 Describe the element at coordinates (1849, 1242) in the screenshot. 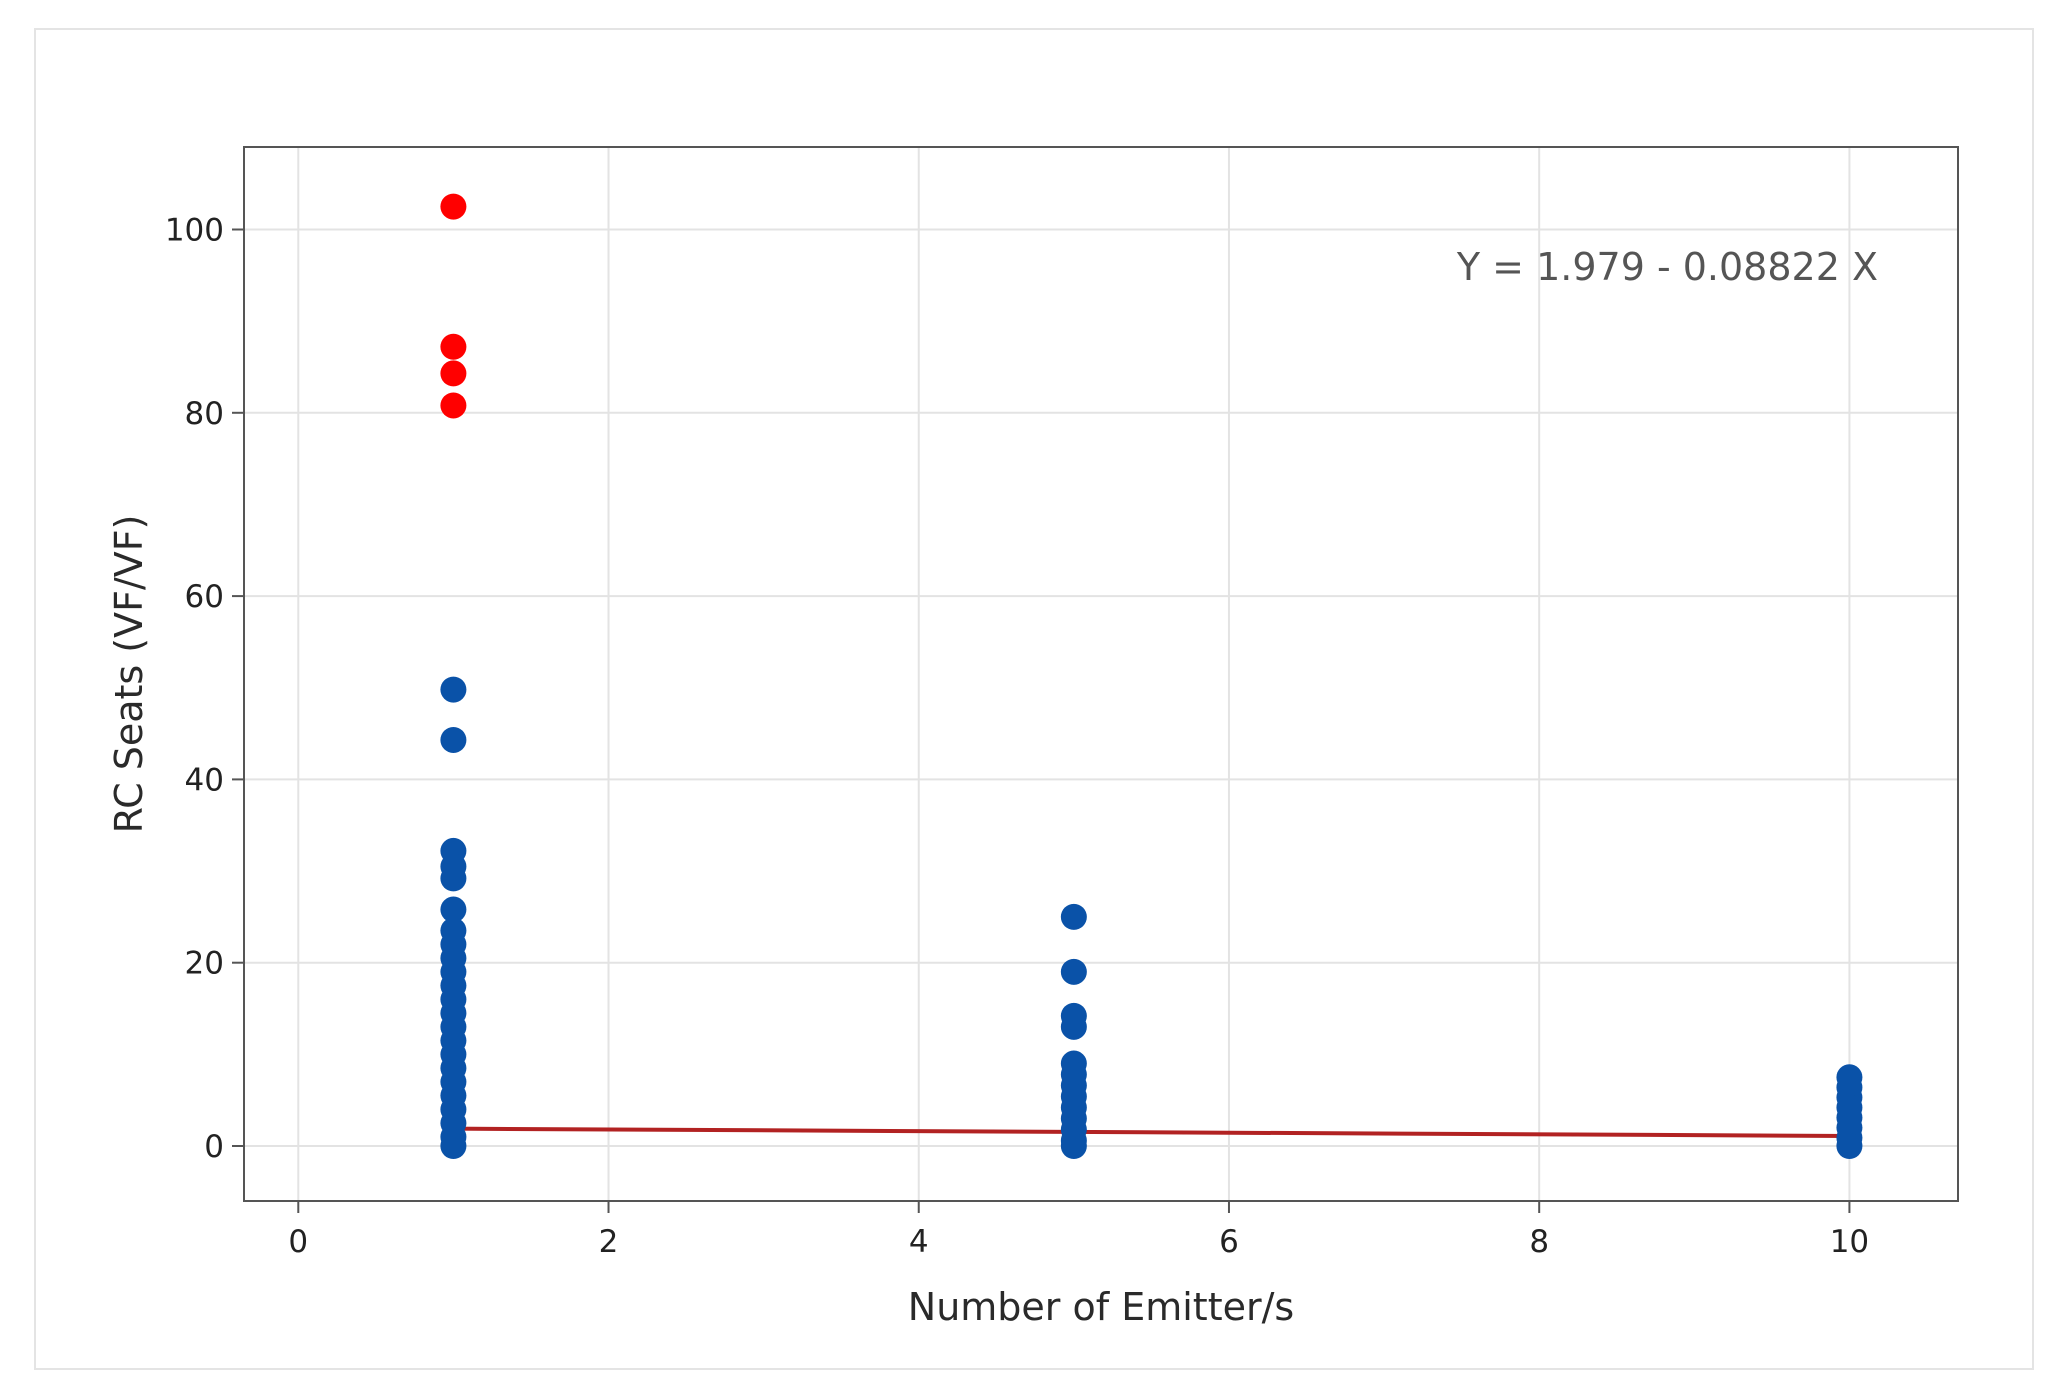

I see `x-tick-label: 10` at that location.